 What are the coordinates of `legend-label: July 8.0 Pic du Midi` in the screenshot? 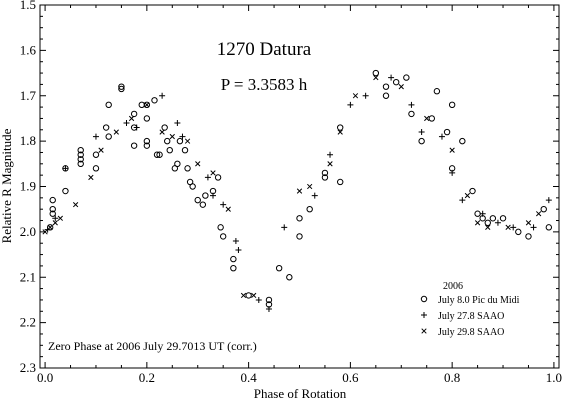 It's located at (479, 300).